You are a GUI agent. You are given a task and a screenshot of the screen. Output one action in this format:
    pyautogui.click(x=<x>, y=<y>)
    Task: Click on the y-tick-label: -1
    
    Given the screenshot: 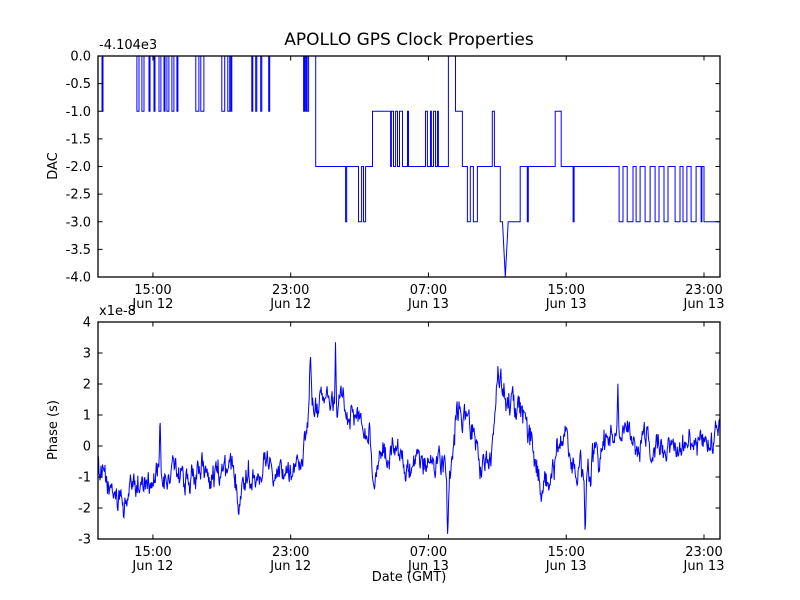 What is the action you would take?
    pyautogui.click(x=84, y=478)
    